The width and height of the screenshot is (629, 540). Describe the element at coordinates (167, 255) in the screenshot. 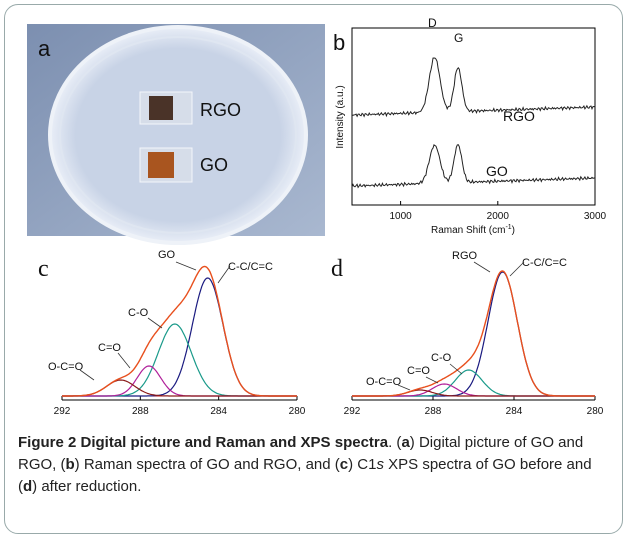

I see `component-label: GO` at that location.